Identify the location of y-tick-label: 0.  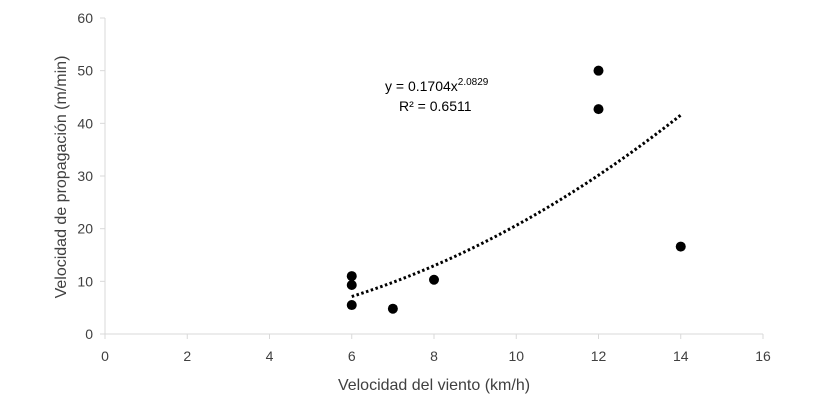
(89, 334).